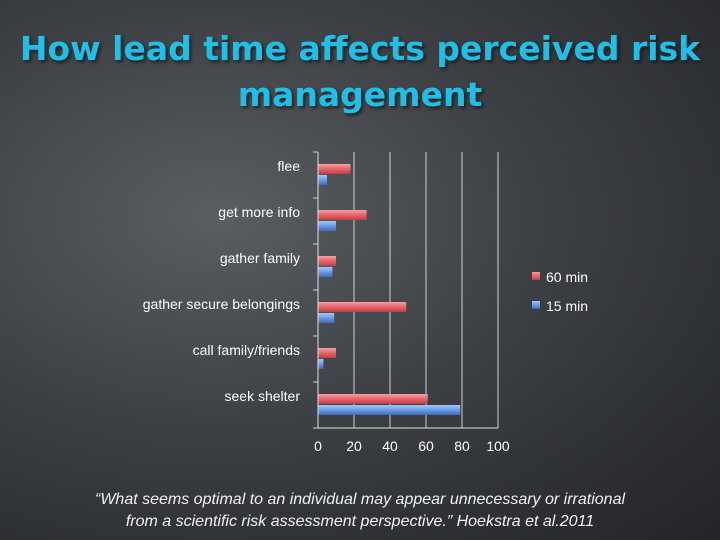 The height and width of the screenshot is (540, 720). What do you see at coordinates (360, 94) in the screenshot?
I see `title-line-2: management` at bounding box center [360, 94].